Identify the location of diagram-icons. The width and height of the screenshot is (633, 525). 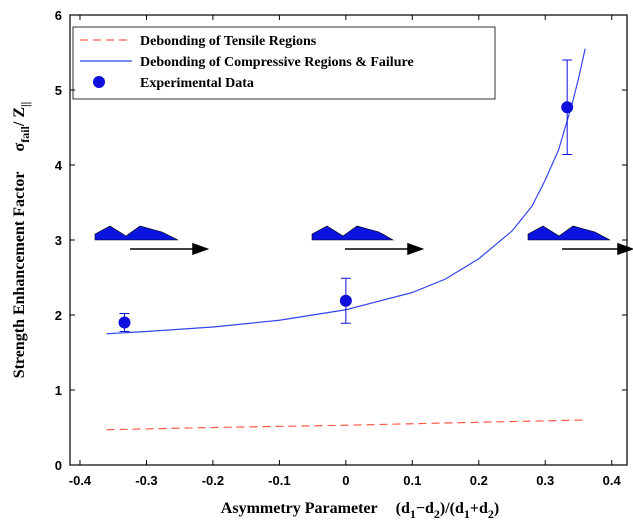
(352, 233).